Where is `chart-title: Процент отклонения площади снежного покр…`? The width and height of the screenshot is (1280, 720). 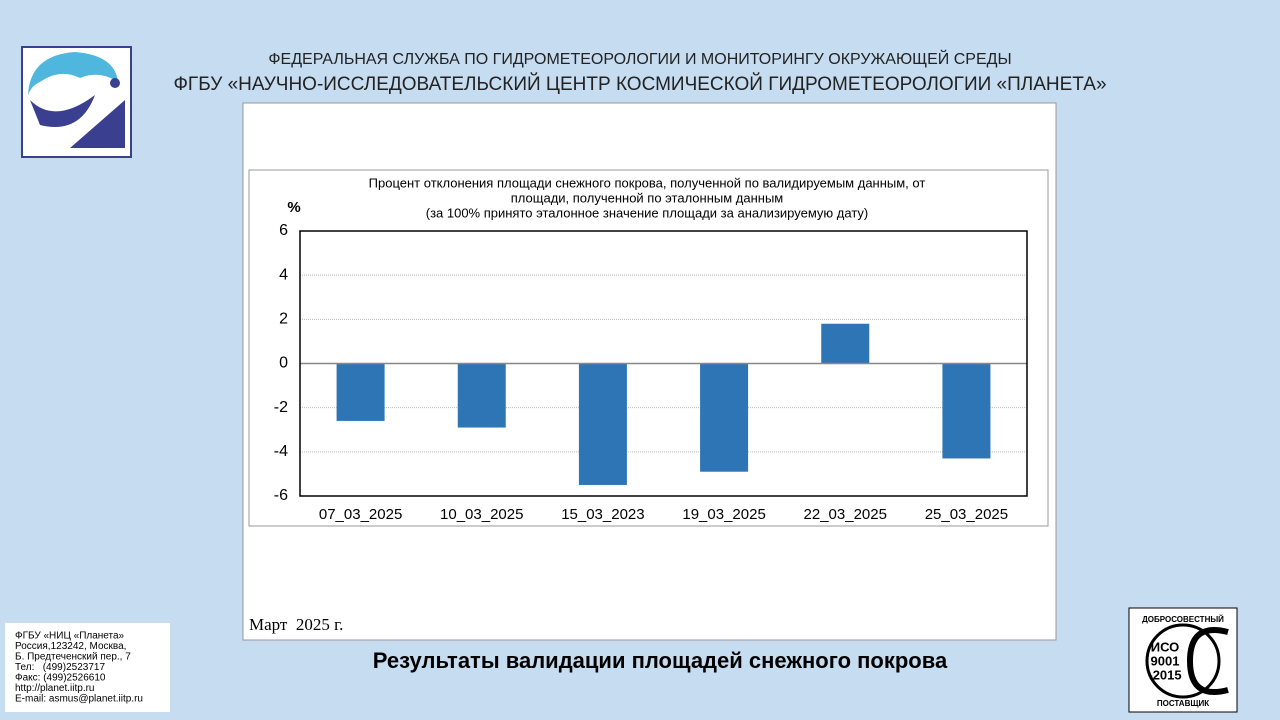
chart-title: Процент отклонения площади снежного покр… is located at coordinates (647, 182).